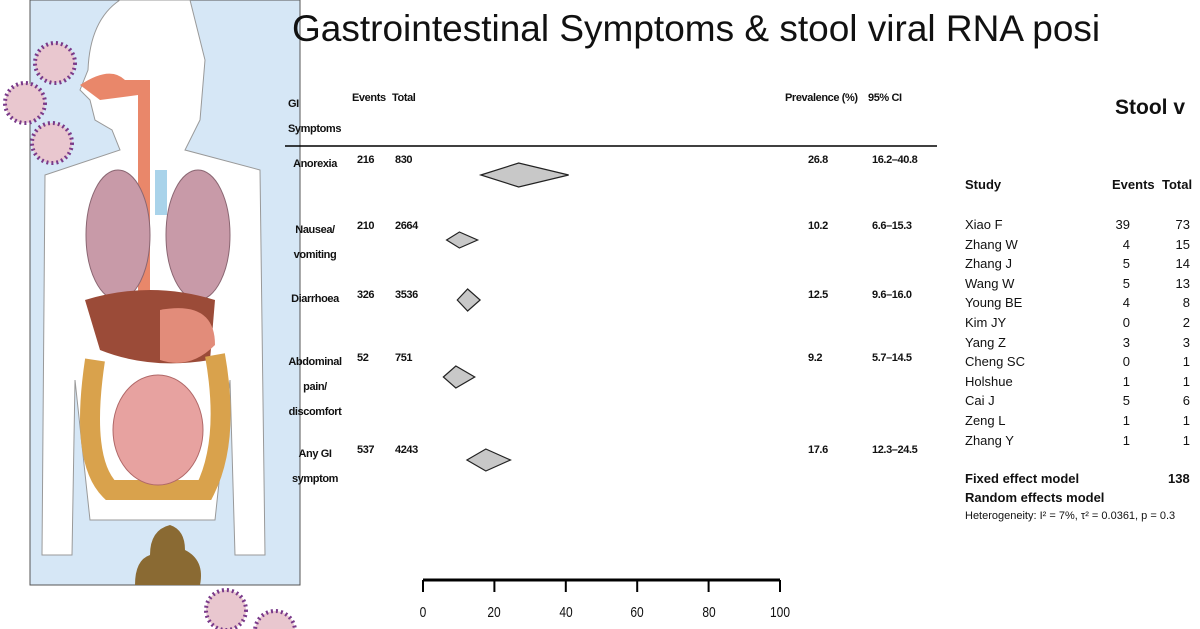  What do you see at coordinates (315, 116) in the screenshot?
I see `column-header: GI Symptoms` at bounding box center [315, 116].